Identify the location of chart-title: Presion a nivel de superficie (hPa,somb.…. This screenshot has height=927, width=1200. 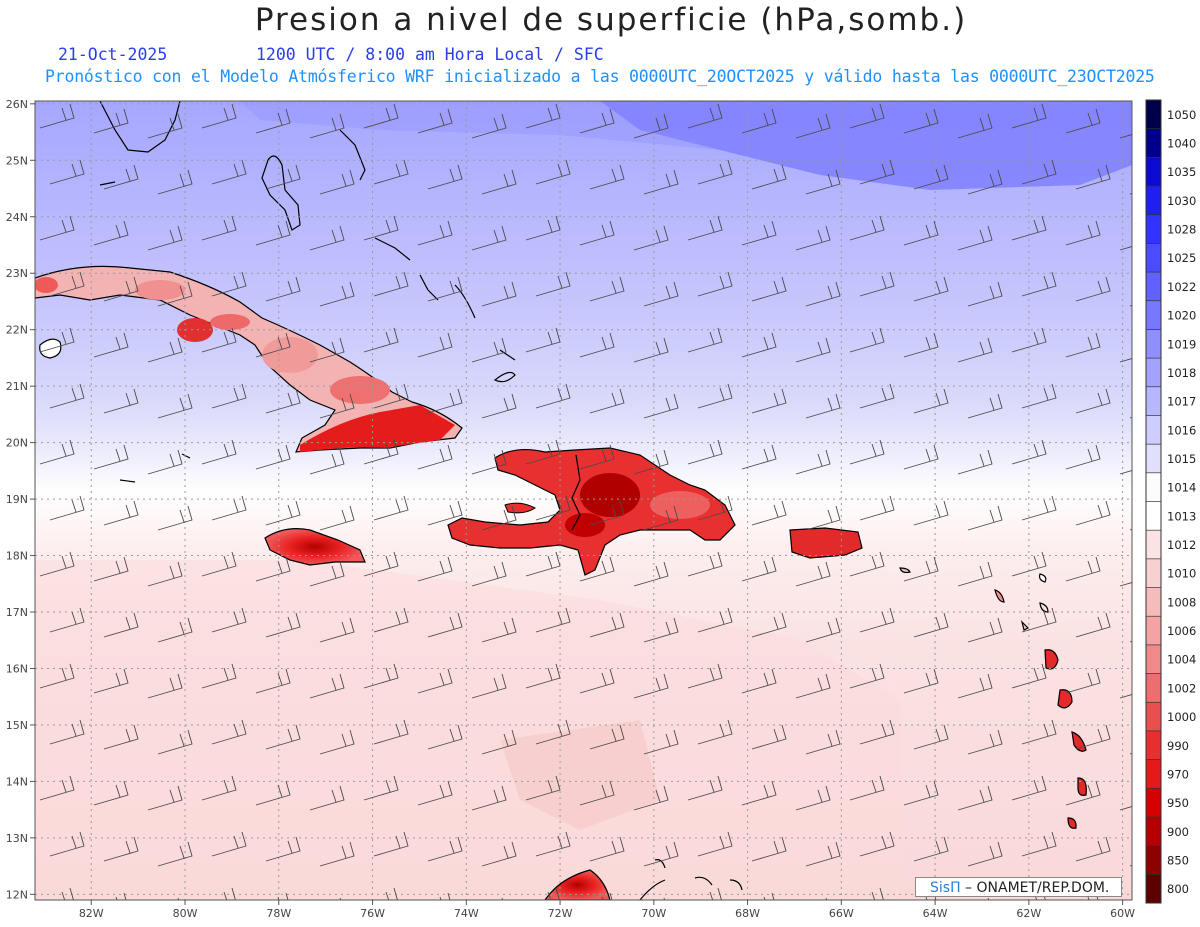
(611, 20).